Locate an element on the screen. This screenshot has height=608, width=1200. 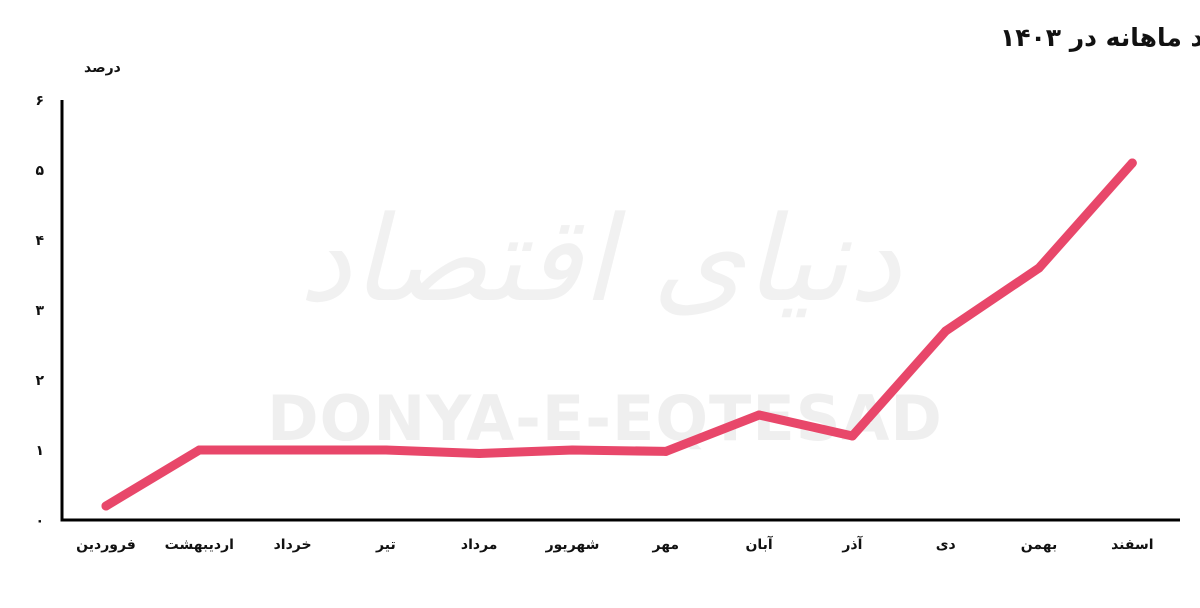
y-tick-label: ۵ is located at coordinates (39, 171).